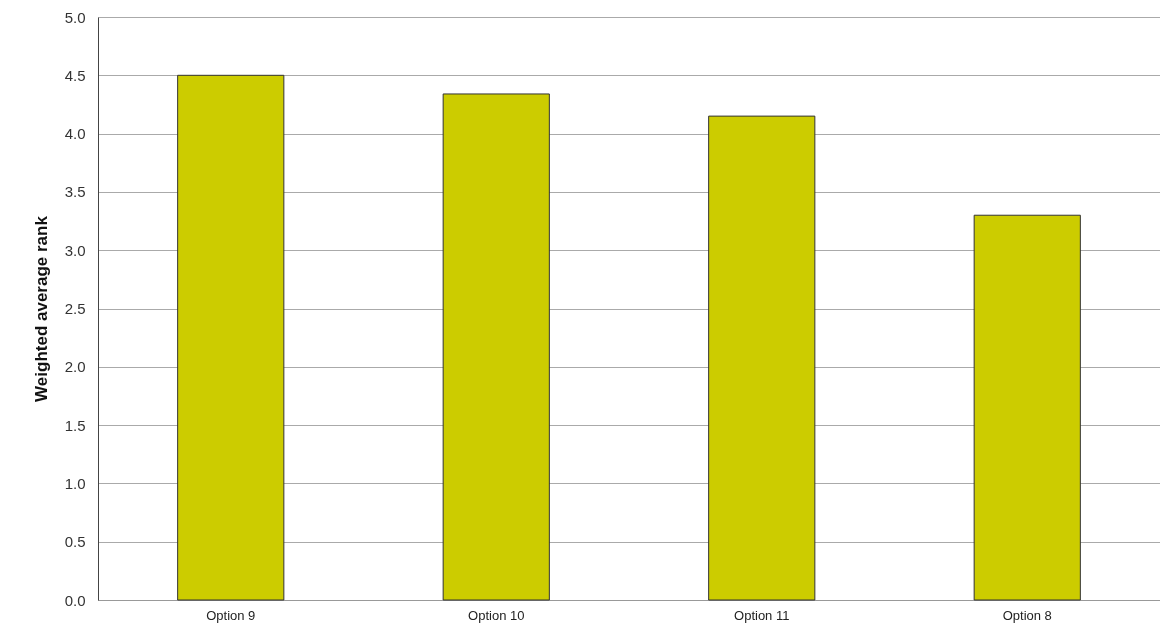  What do you see at coordinates (75, 367) in the screenshot?
I see `y-tick-label: 2.0` at bounding box center [75, 367].